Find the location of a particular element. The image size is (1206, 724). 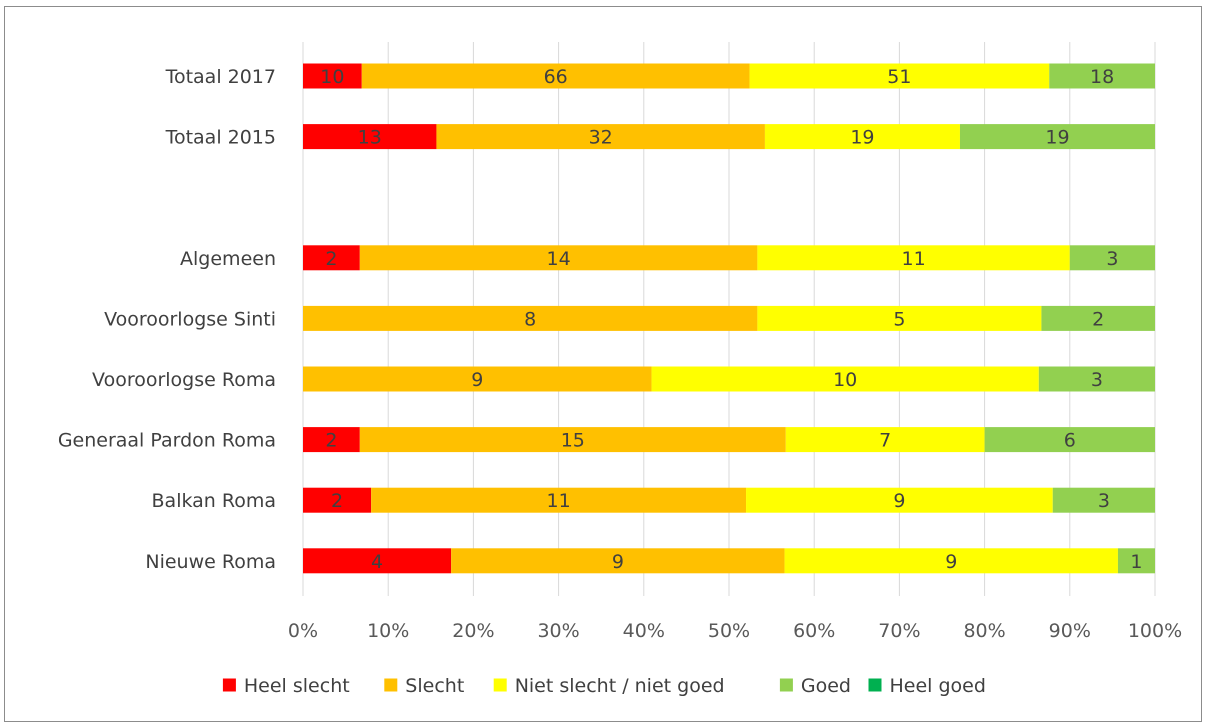

x-tick-label: 10% is located at coordinates (388, 631).